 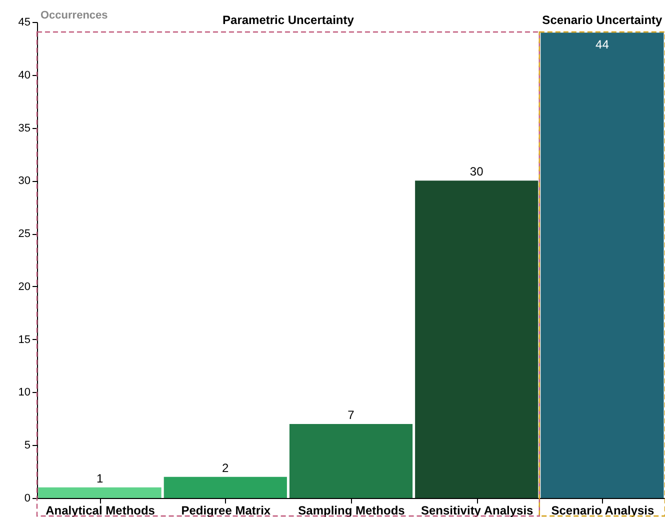 I want to click on data-label: 44, so click(x=603, y=45).